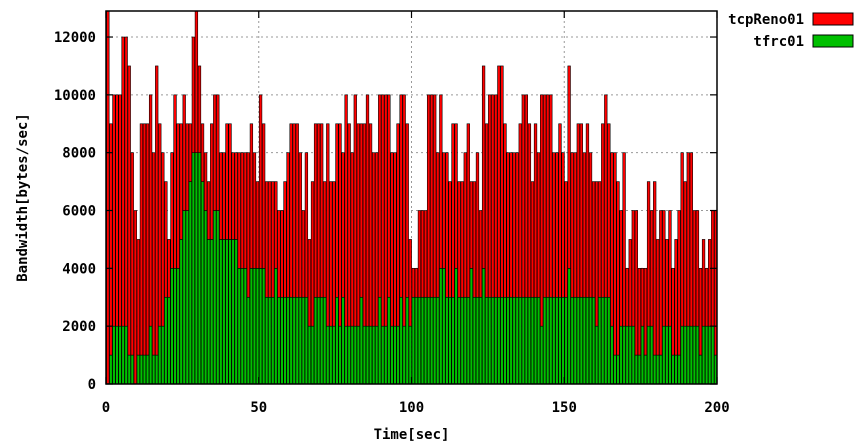 The image size is (858, 446). What do you see at coordinates (79, 269) in the screenshot?
I see `y-tick-label: 4000` at bounding box center [79, 269].